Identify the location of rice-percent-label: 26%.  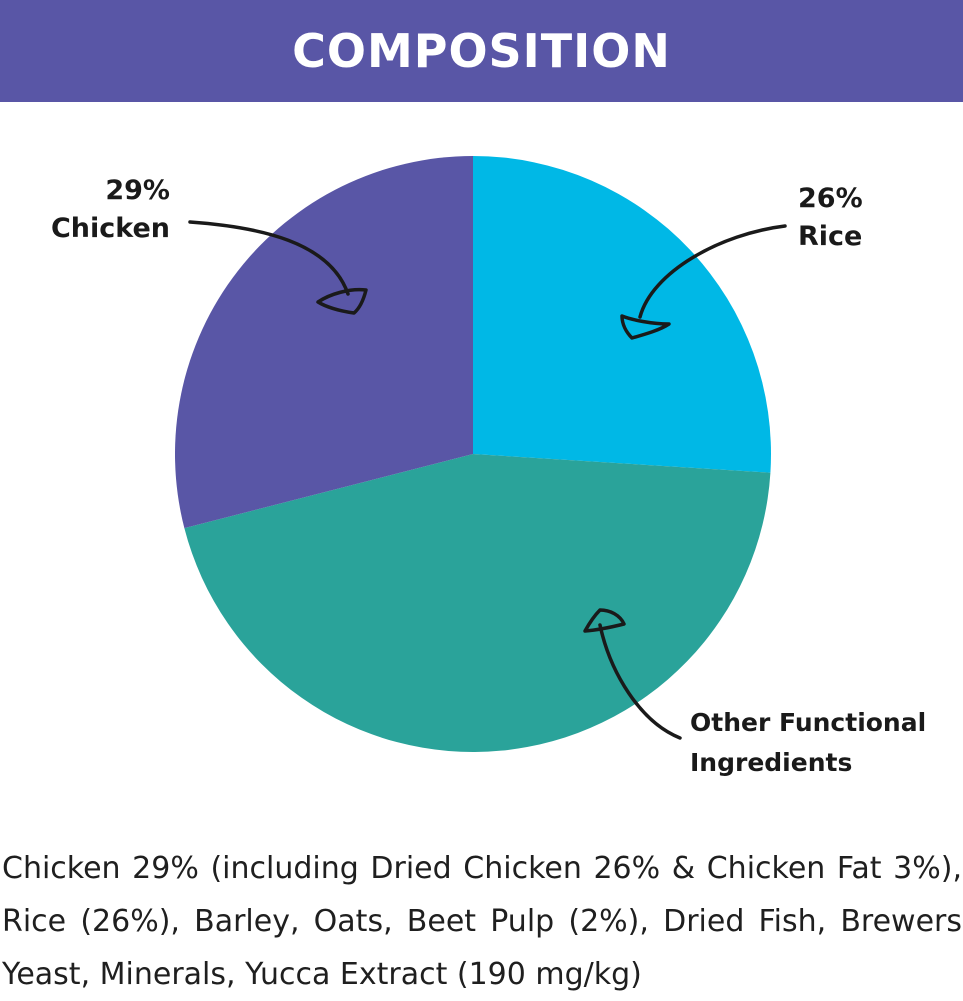
(830, 198).